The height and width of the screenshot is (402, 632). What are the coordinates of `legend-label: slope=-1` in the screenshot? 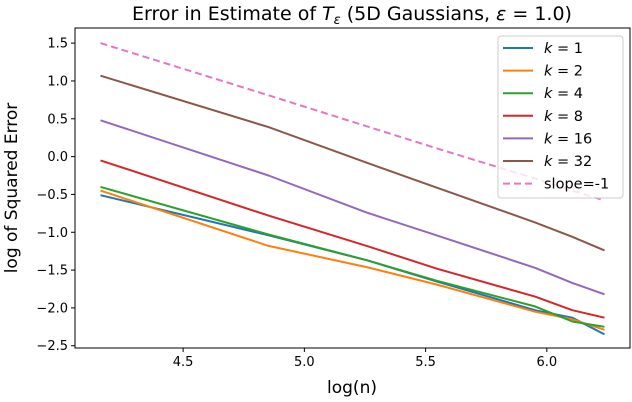 It's located at (576, 185).